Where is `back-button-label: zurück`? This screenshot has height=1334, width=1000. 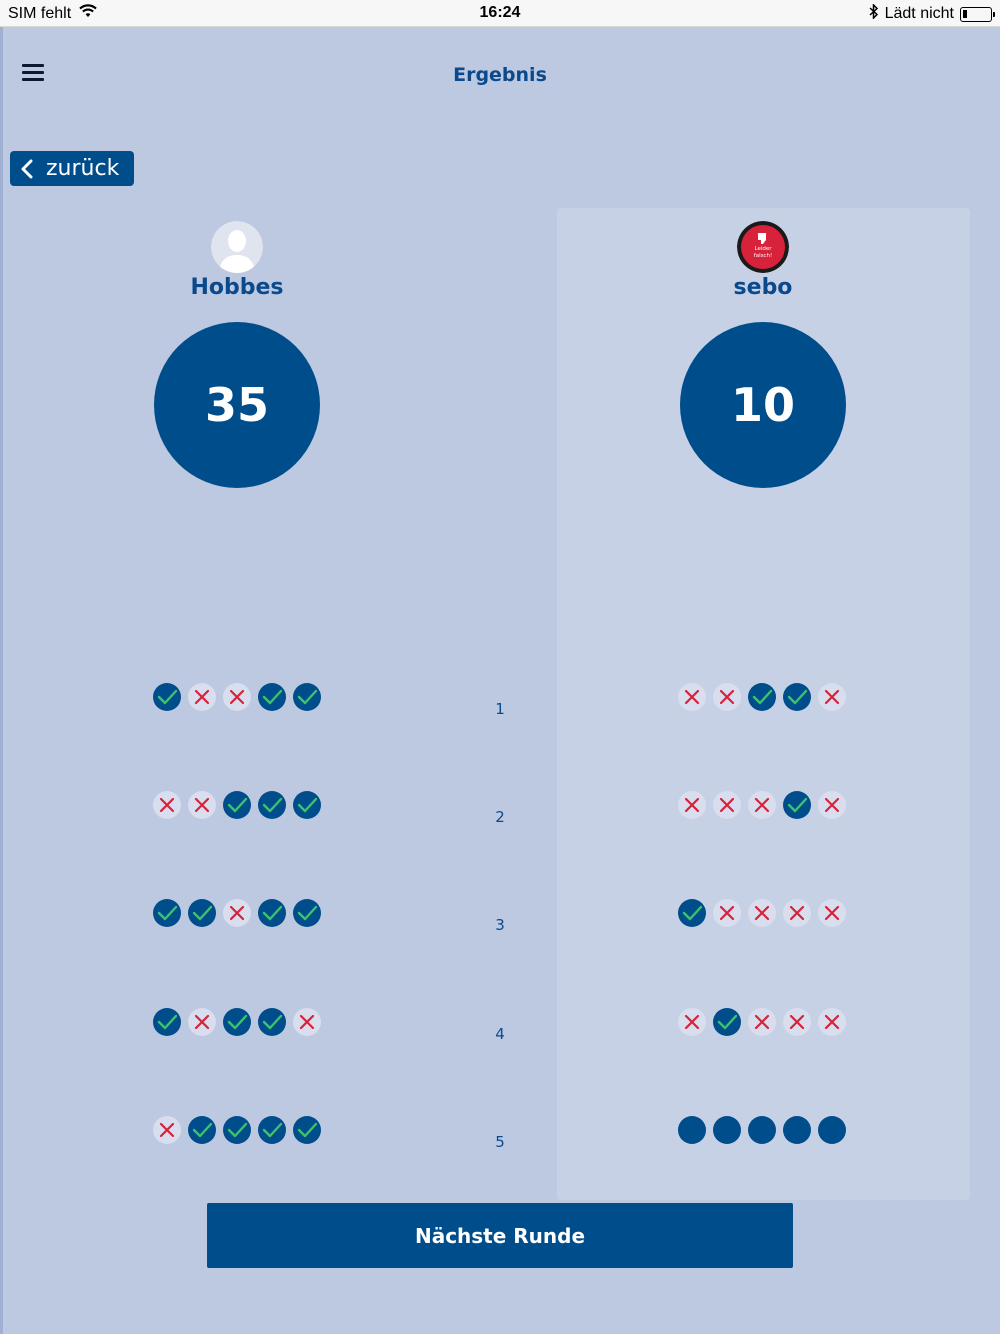
back-button-label: zurück is located at coordinates (83, 168).